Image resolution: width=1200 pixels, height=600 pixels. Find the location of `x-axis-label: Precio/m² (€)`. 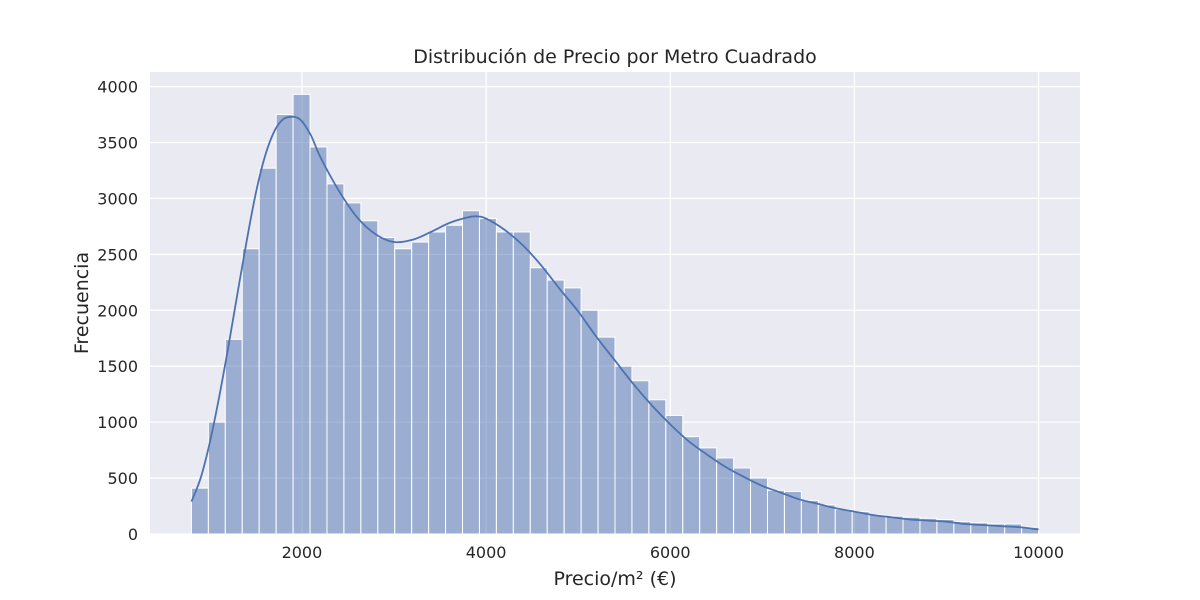

x-axis-label: Precio/m² (€) is located at coordinates (614, 579).